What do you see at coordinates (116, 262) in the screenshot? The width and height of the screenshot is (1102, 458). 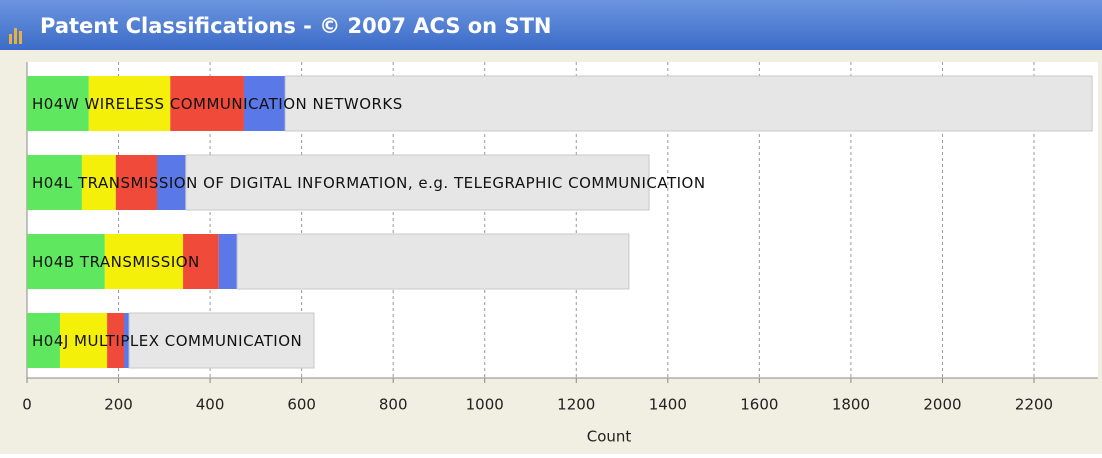 I see `category-label: H04B TRANSMISSION` at bounding box center [116, 262].